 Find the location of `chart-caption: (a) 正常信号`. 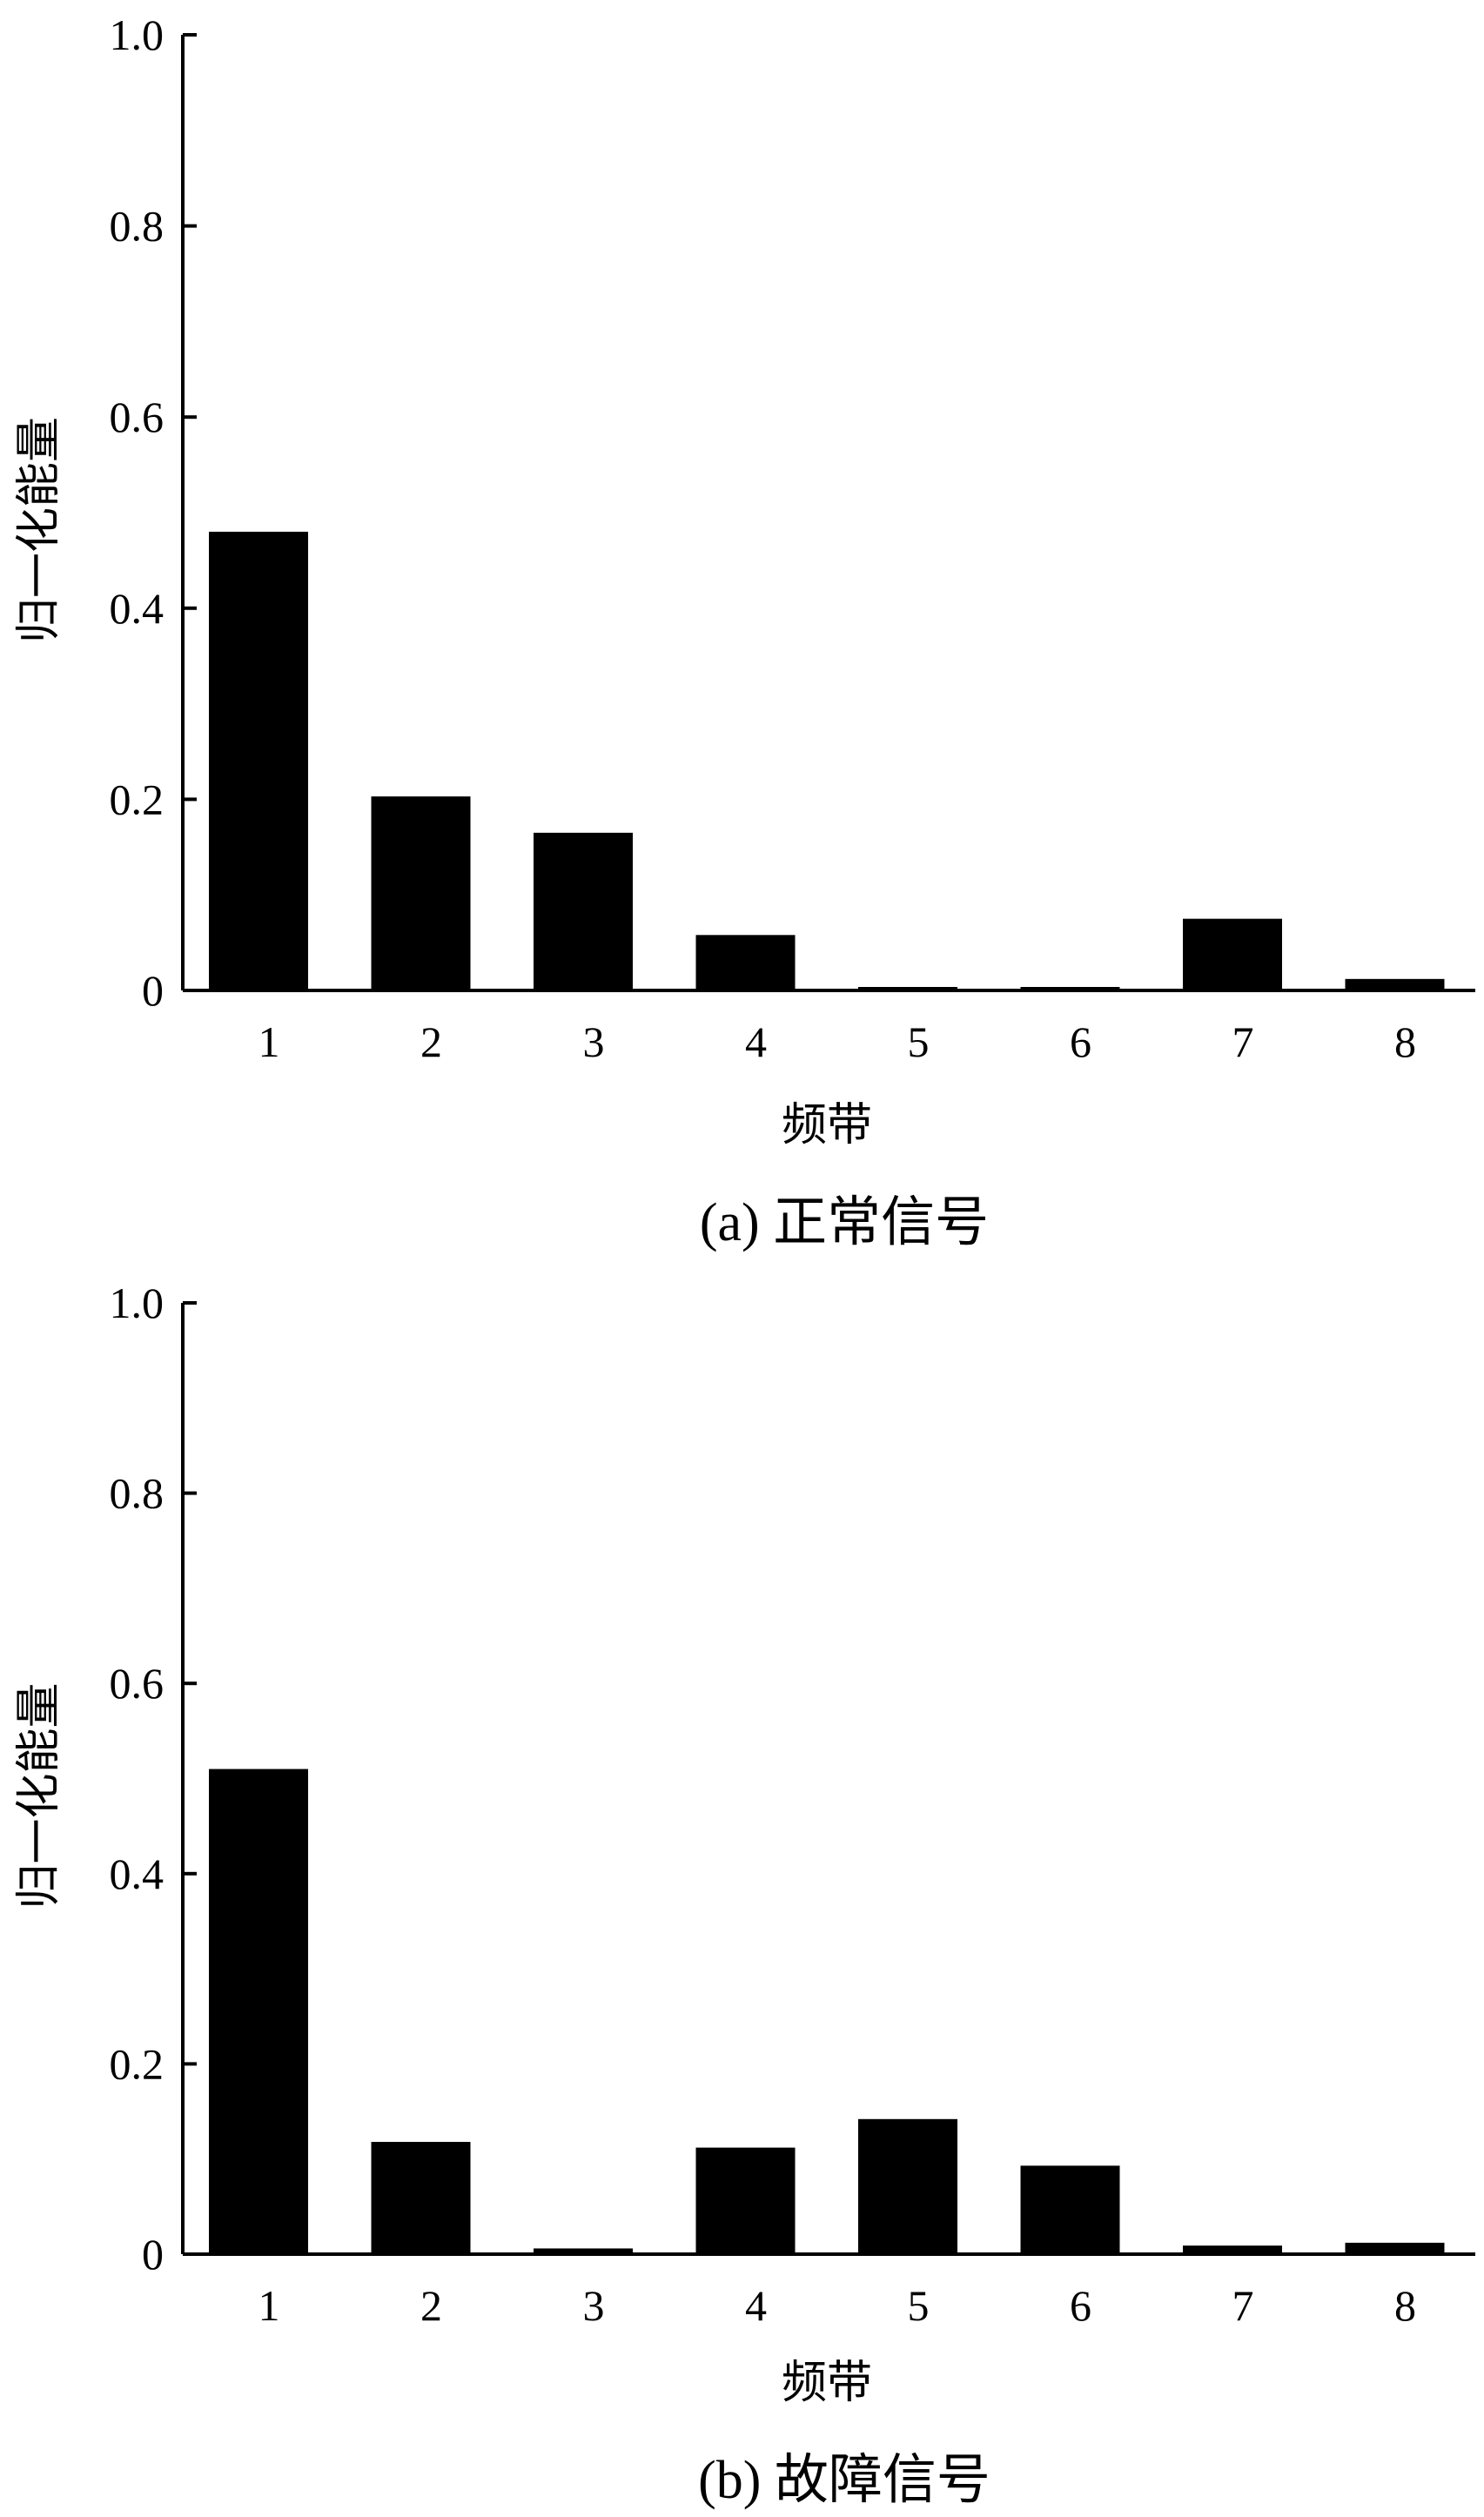

chart-caption: (a) 正常信号 is located at coordinates (844, 1222).